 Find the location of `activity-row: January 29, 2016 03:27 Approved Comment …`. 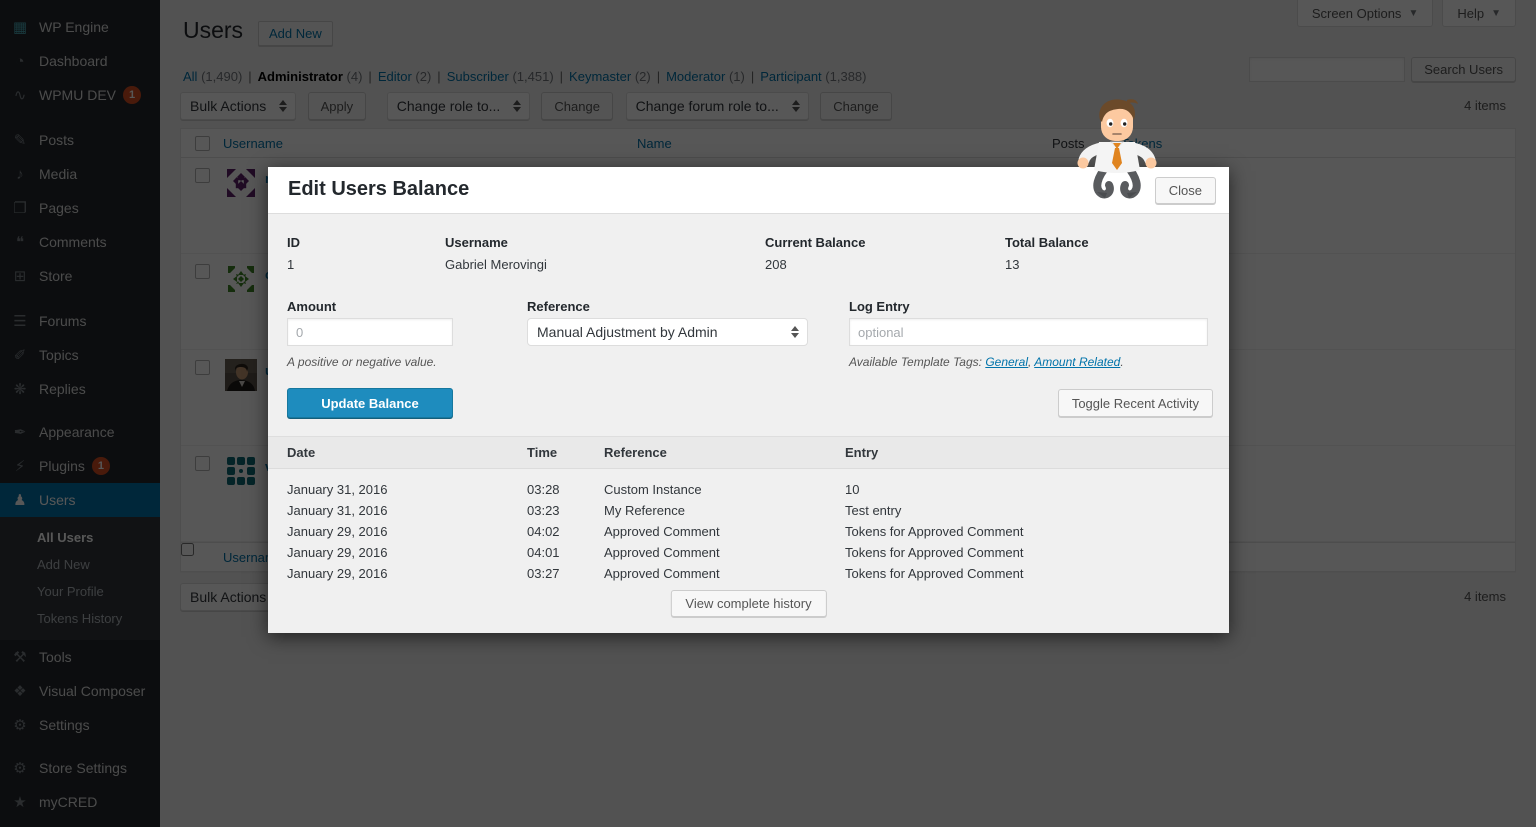

activity-row: January 29, 2016 03:27 Approved Comment … is located at coordinates (748, 574).